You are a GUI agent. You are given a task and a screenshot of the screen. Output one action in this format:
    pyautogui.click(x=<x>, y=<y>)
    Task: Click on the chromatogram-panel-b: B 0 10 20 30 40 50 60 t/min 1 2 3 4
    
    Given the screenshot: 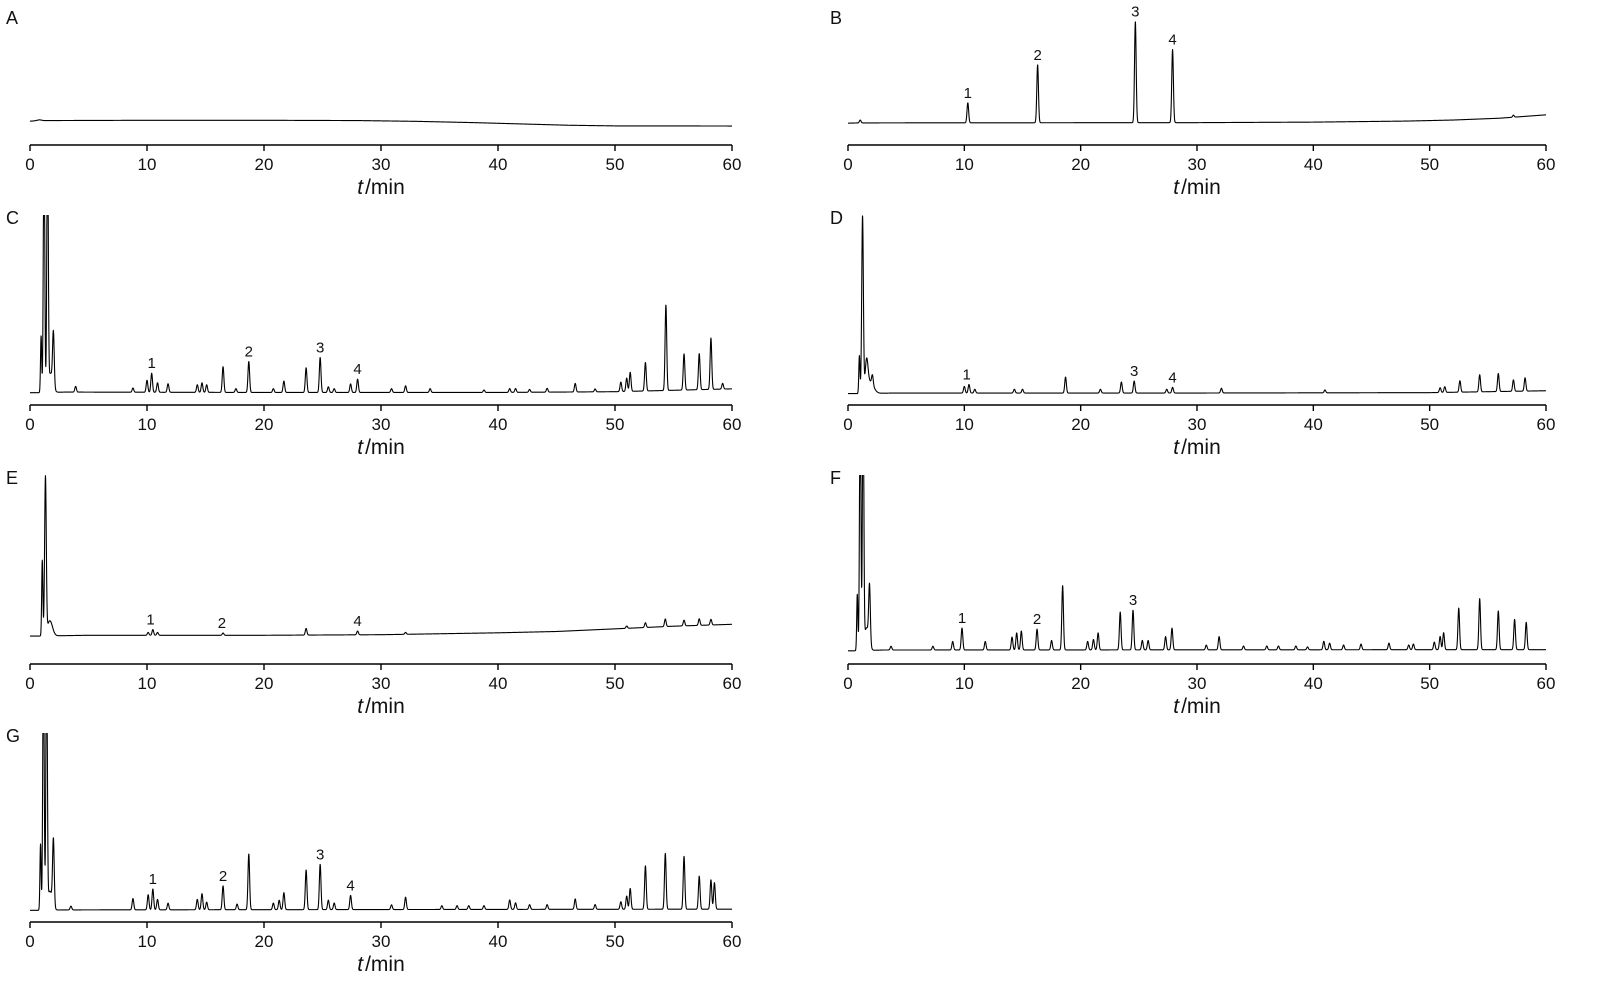 What is the action you would take?
    pyautogui.click(x=1192, y=101)
    